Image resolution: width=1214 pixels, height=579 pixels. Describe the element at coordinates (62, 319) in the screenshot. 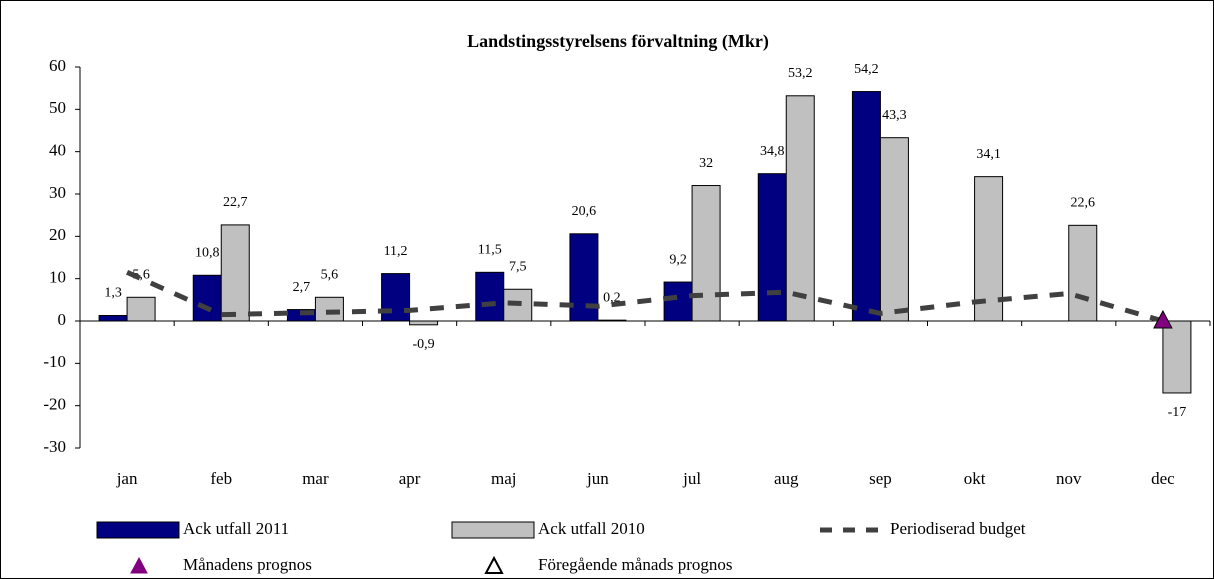

I see `y-tick-label: 0` at that location.